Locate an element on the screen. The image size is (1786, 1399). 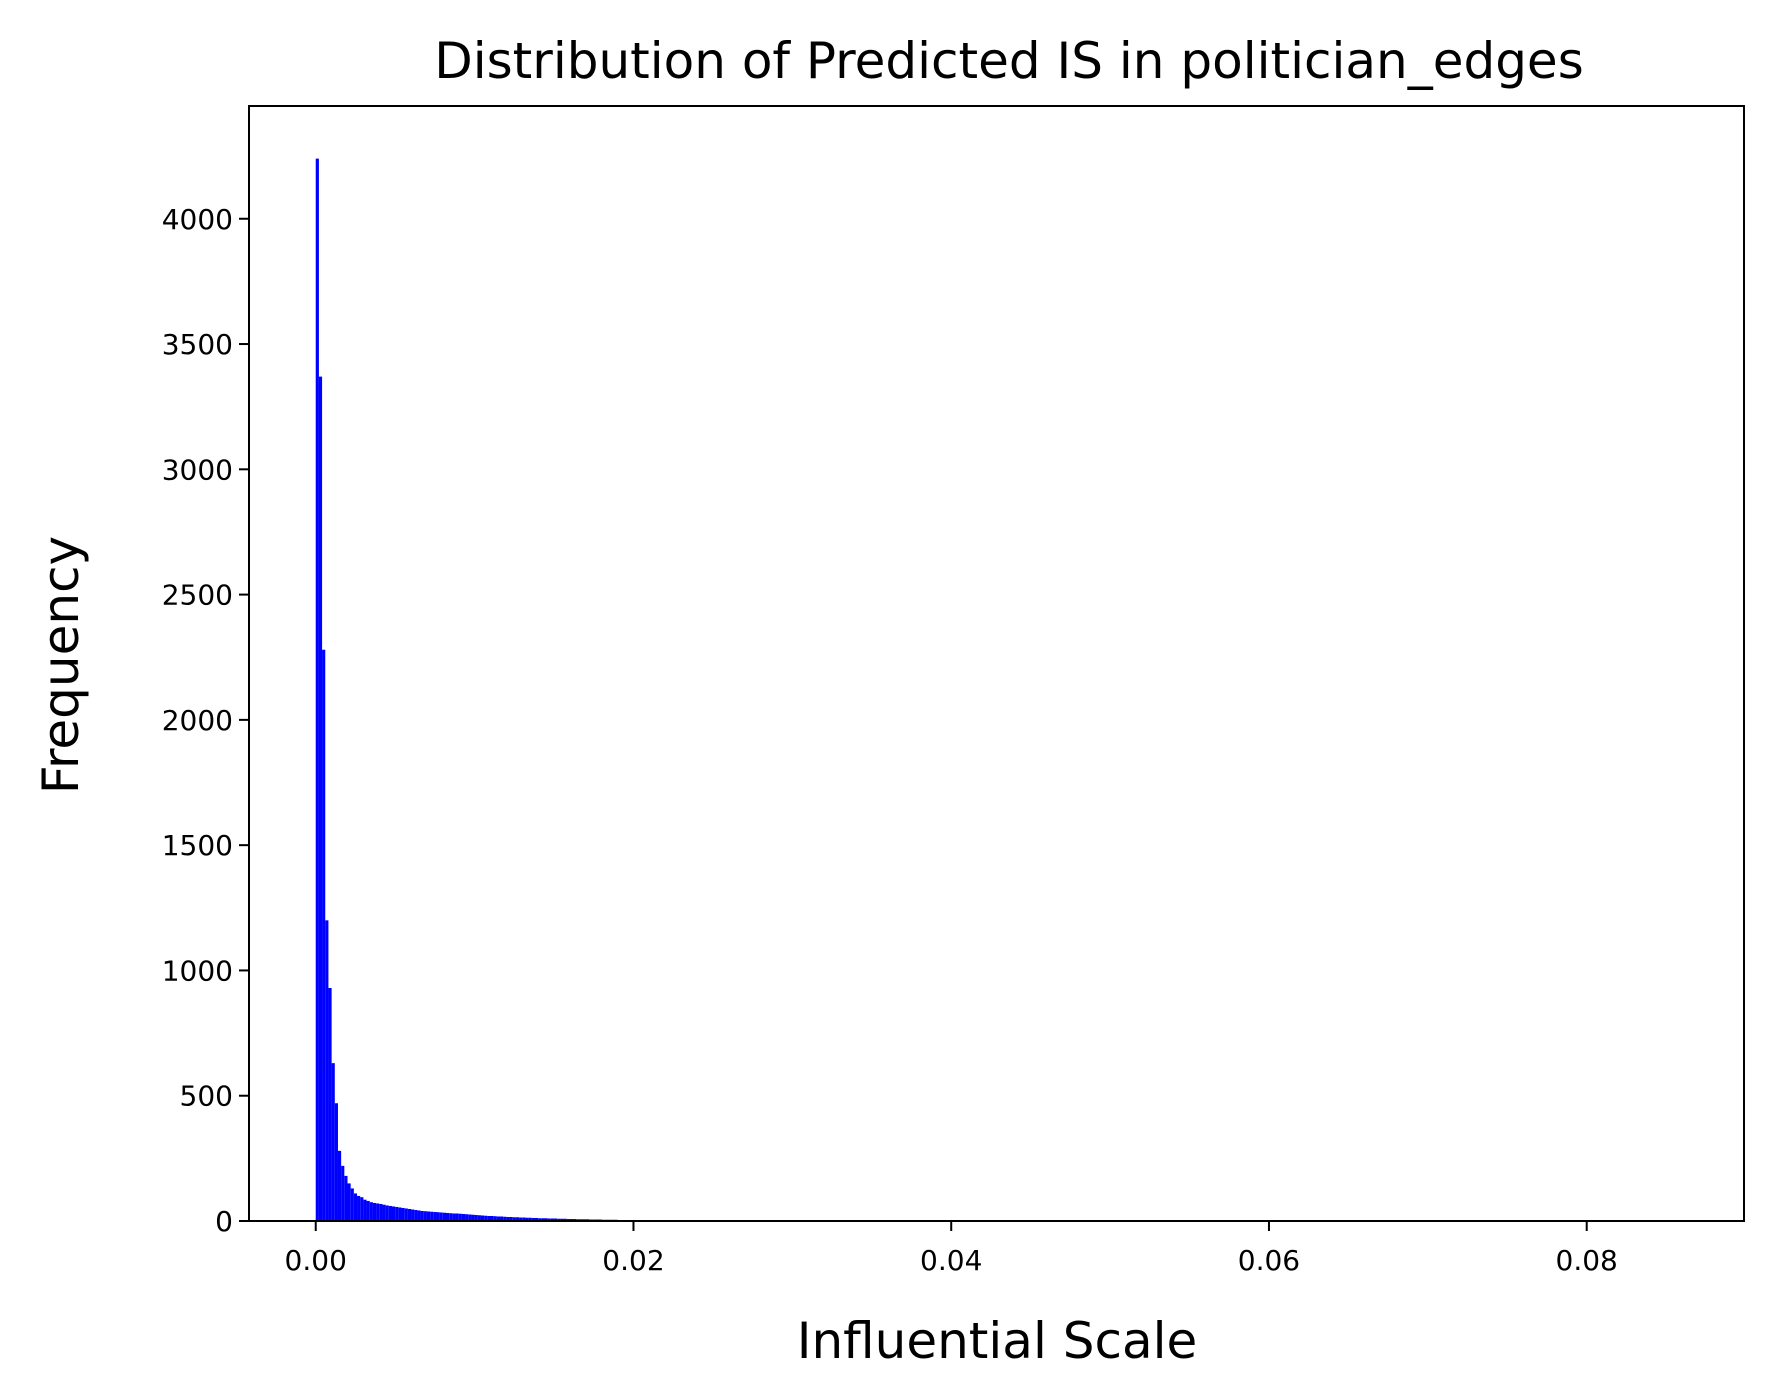
x-tick-label: 0.00 is located at coordinates (316, 1260).